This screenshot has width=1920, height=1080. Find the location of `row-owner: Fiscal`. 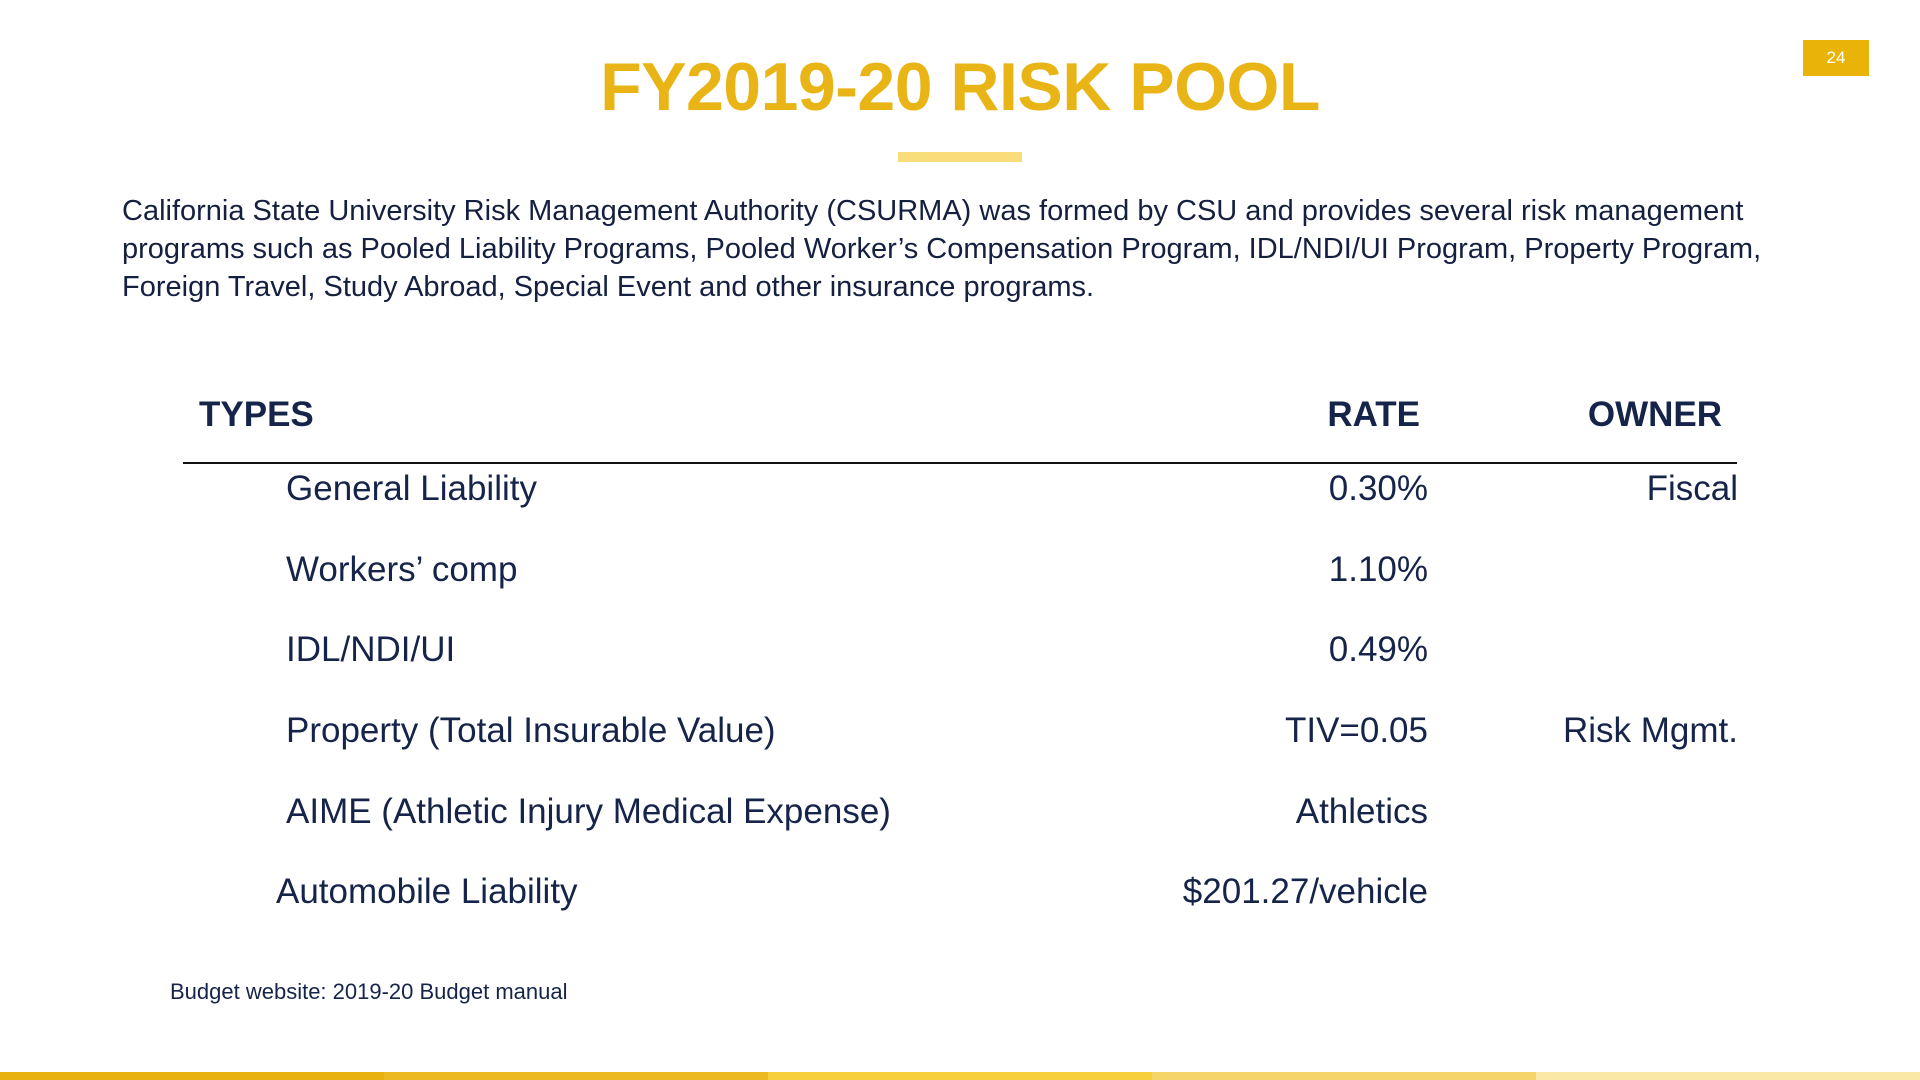

row-owner: Fiscal is located at coordinates (1692, 488).